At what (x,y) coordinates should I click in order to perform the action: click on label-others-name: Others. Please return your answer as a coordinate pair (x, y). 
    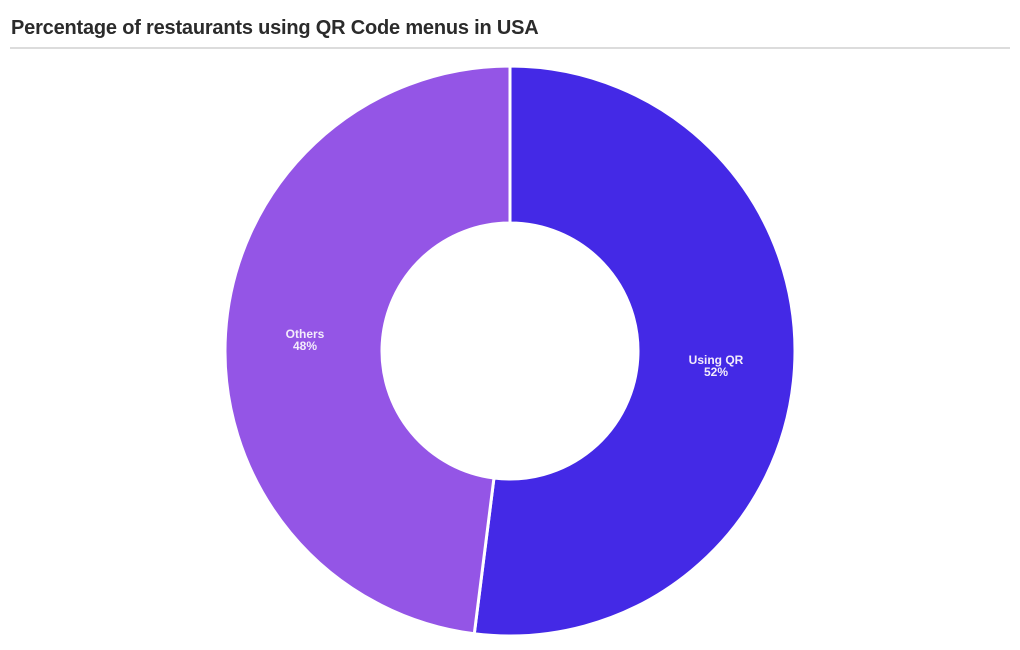
    Looking at the image, I should click on (305, 334).